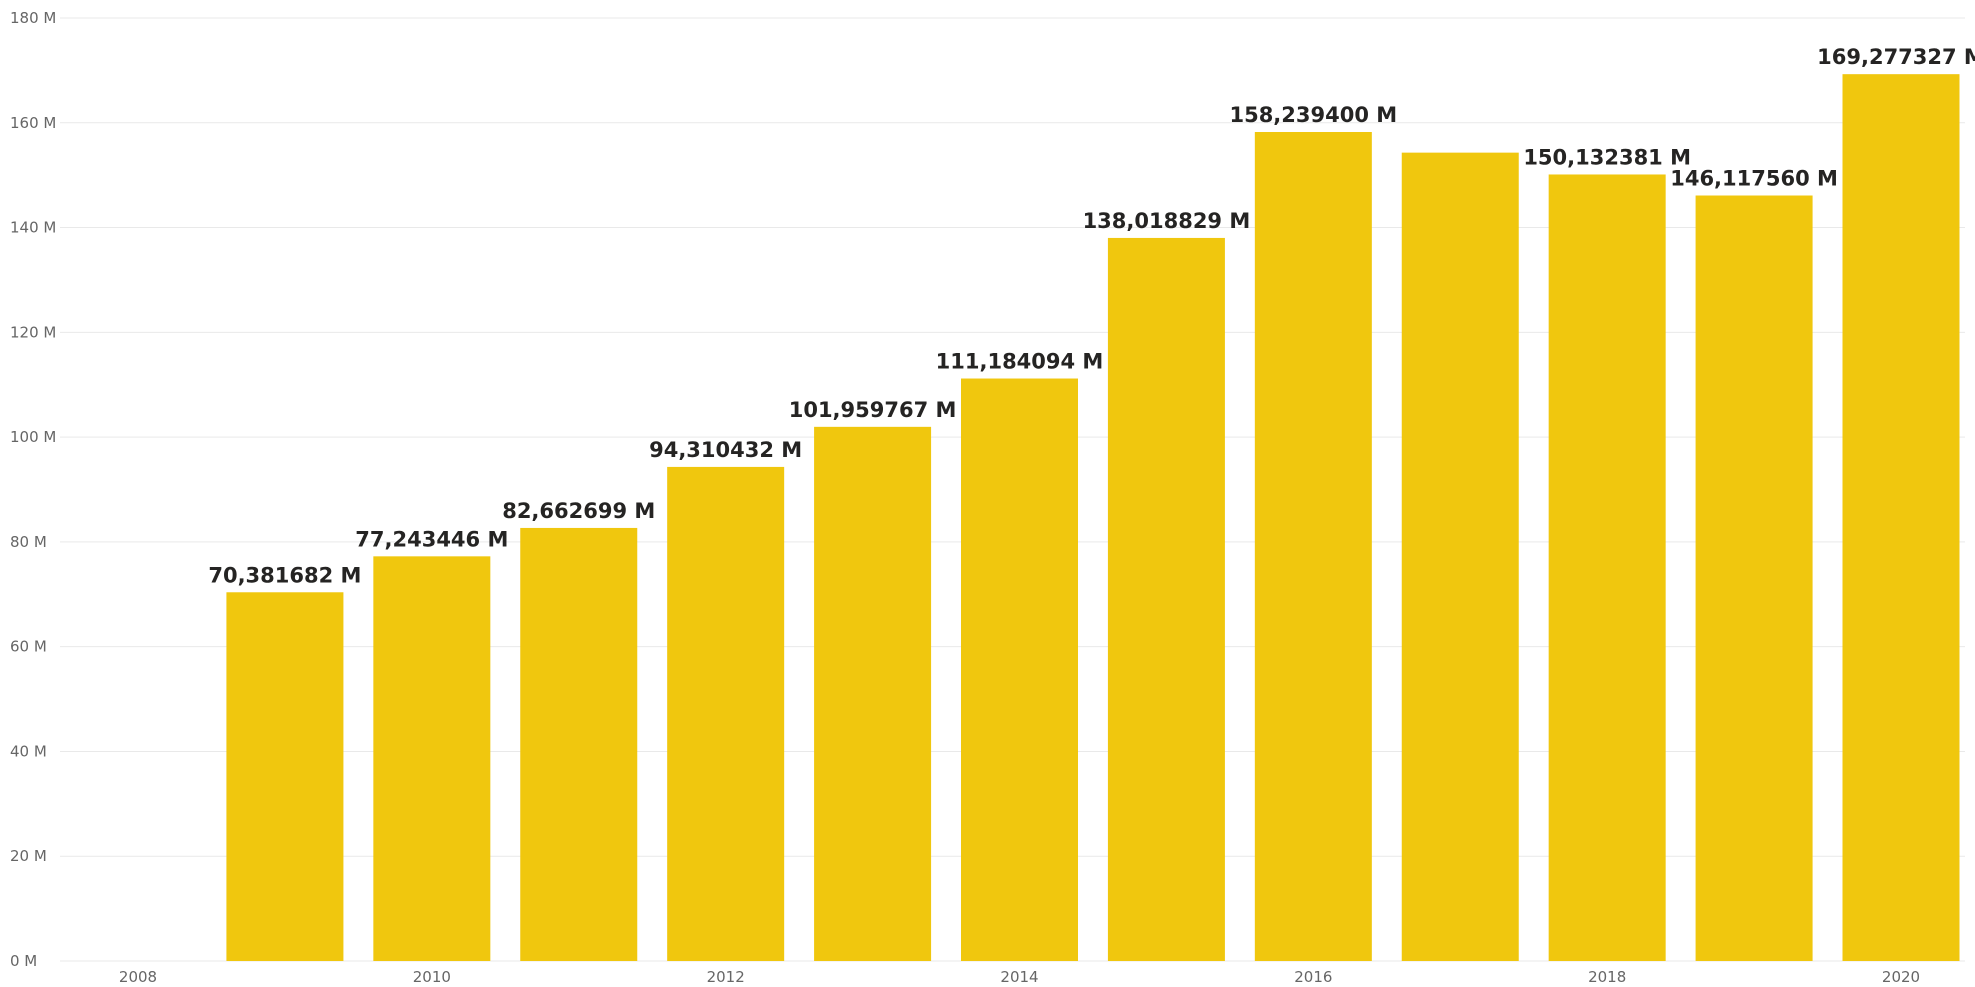 The width and height of the screenshot is (1975, 987). What do you see at coordinates (726, 977) in the screenshot?
I see `x-tick-label: 2012` at bounding box center [726, 977].